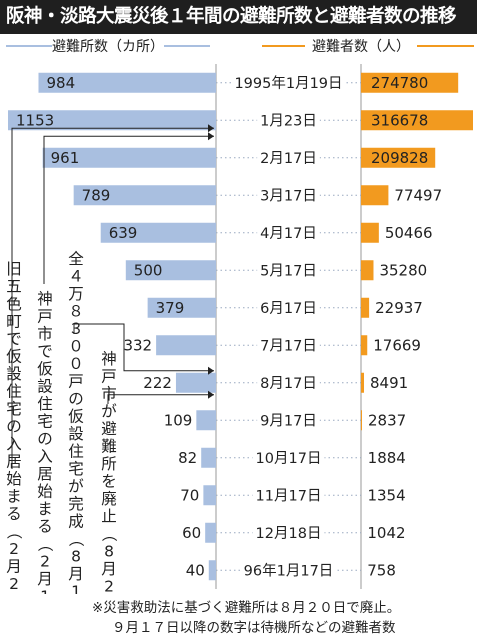 The width and height of the screenshot is (477, 640). I want to click on evacuee-value-label: 17669, so click(397, 345).